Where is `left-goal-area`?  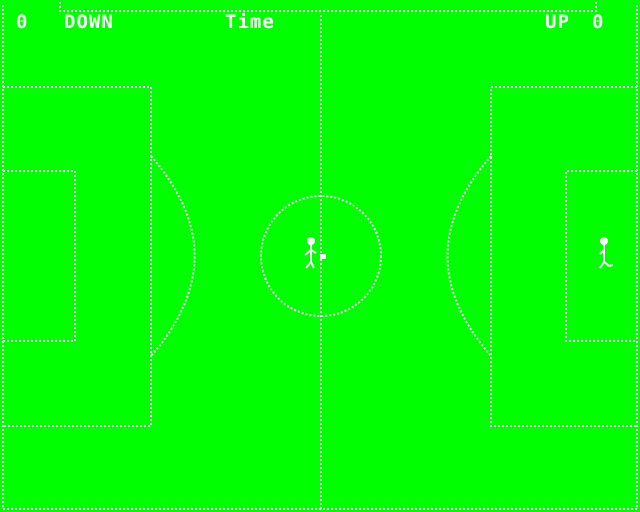 left-goal-area is located at coordinates (39, 256).